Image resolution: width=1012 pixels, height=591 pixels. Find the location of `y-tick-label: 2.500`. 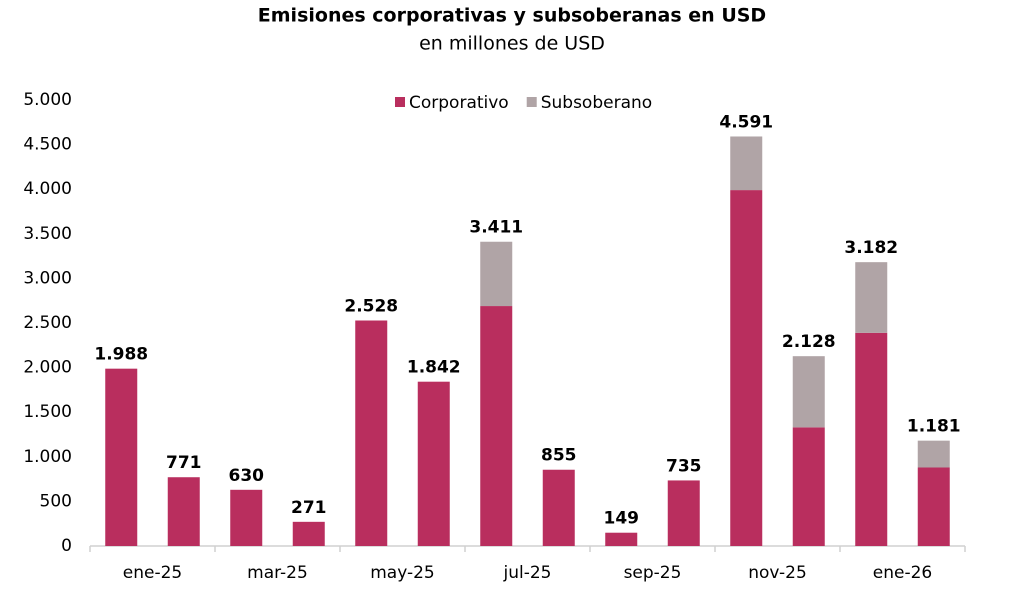

y-tick-label: 2.500 is located at coordinates (47, 323).